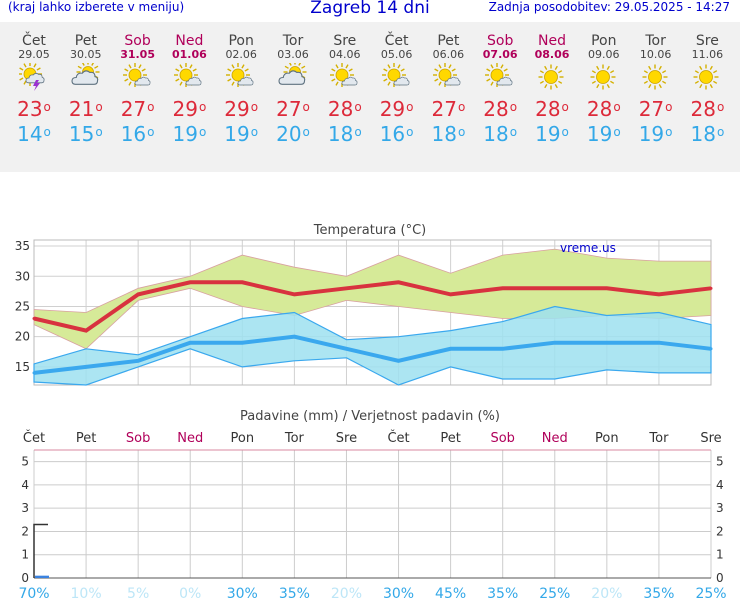  Describe the element at coordinates (396, 54) in the screenshot. I see `day-date: 05.06` at that location.